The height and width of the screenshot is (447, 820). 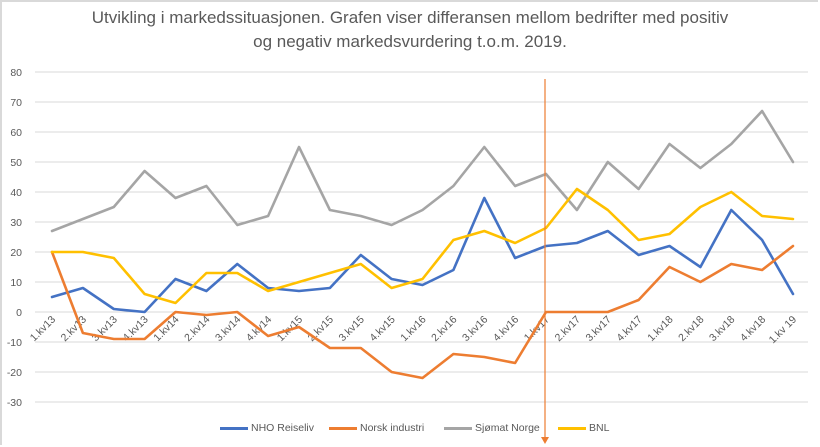 I want to click on x-tick-label: 3.kv16, so click(x=475, y=329).